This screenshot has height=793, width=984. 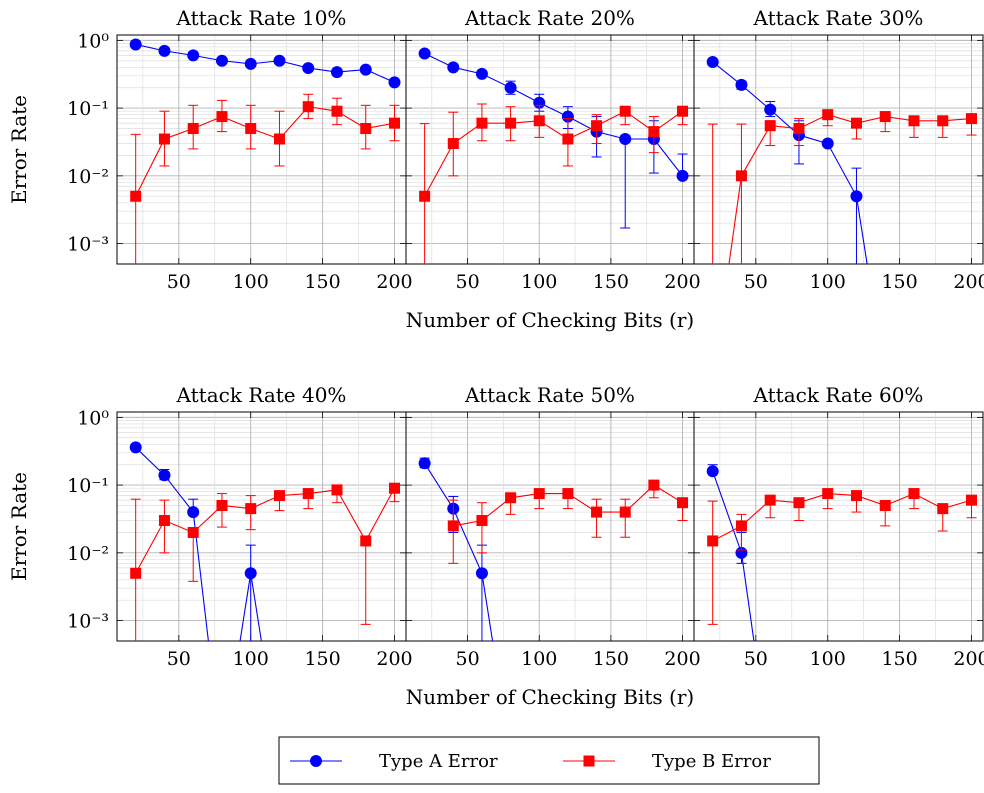 What do you see at coordinates (667, 761) in the screenshot?
I see `legend-item-type-b: Type B Error` at bounding box center [667, 761].